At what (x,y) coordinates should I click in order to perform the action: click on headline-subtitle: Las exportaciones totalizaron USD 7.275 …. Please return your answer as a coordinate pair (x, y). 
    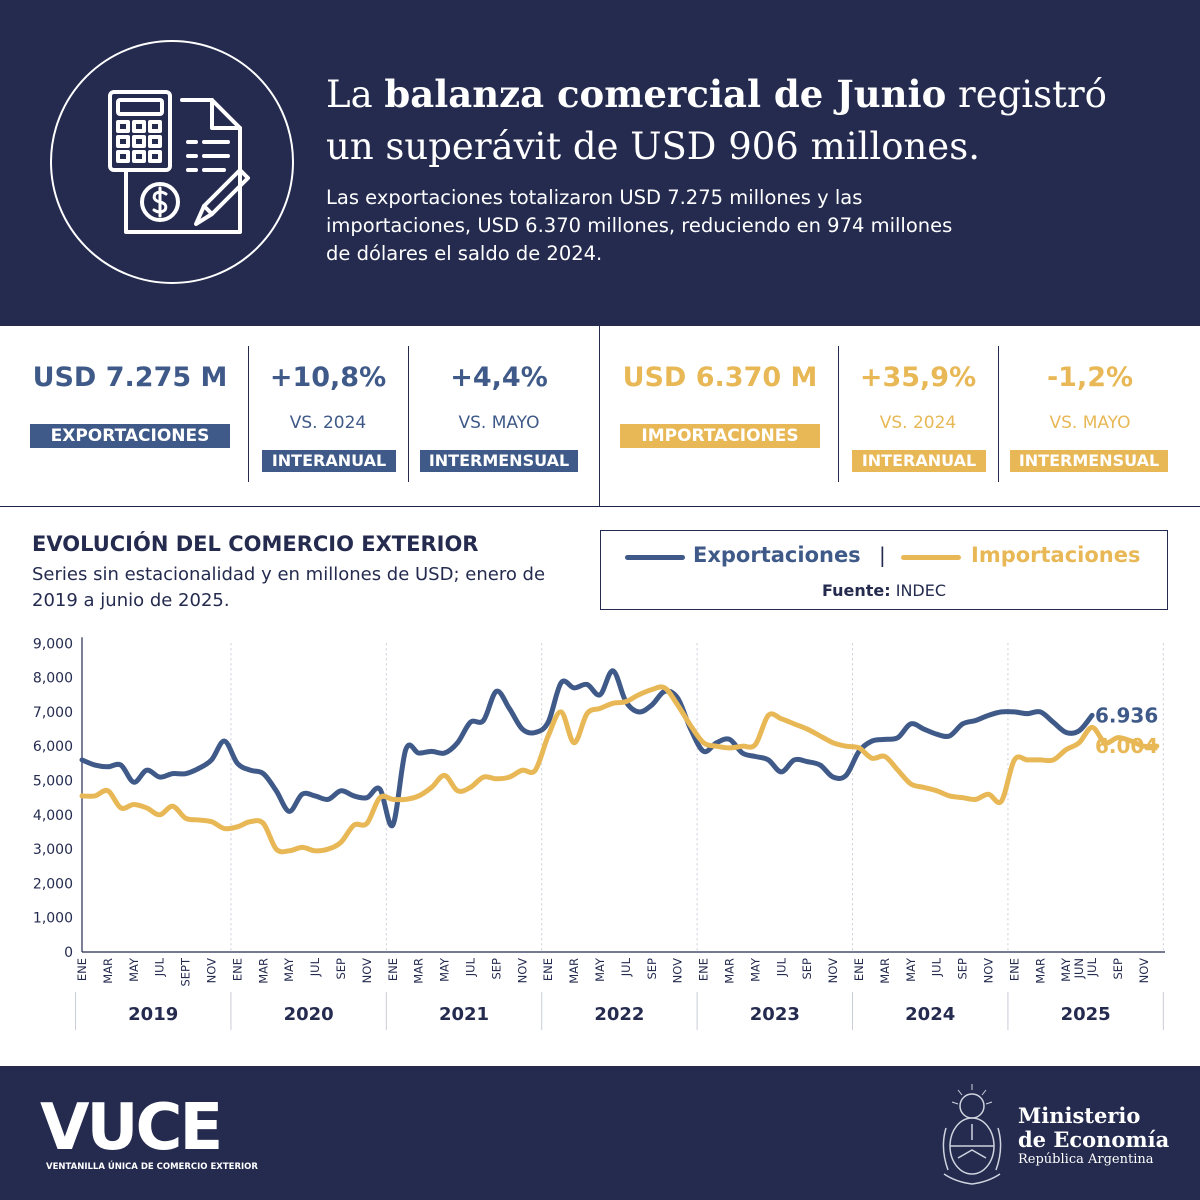
    Looking at the image, I should click on (639, 225).